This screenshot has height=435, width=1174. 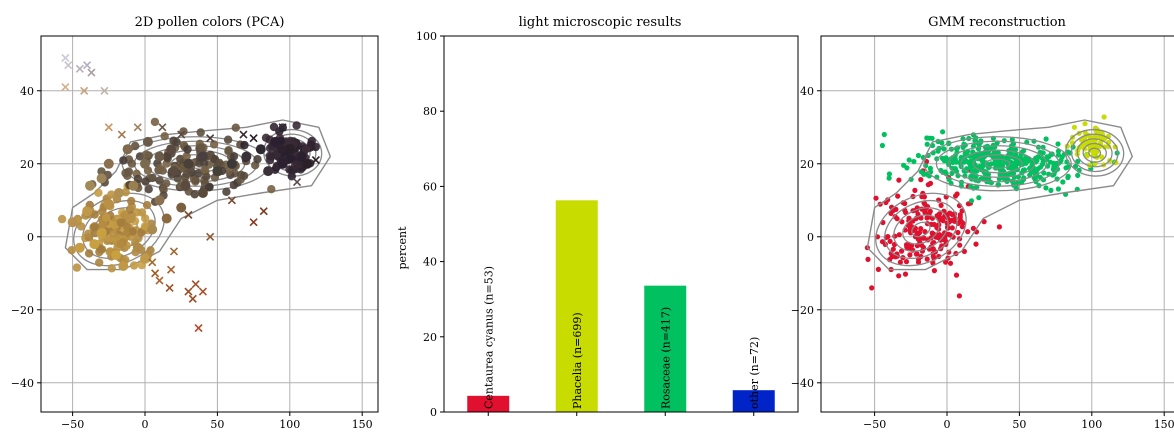 I want to click on data-points, so click(x=188, y=193).